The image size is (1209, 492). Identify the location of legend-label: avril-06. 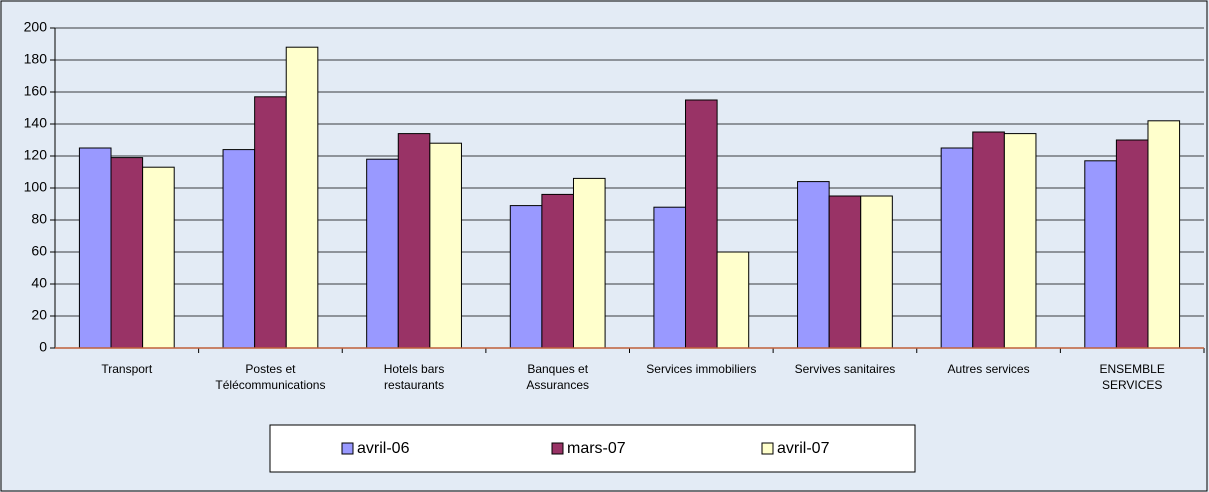
(383, 448).